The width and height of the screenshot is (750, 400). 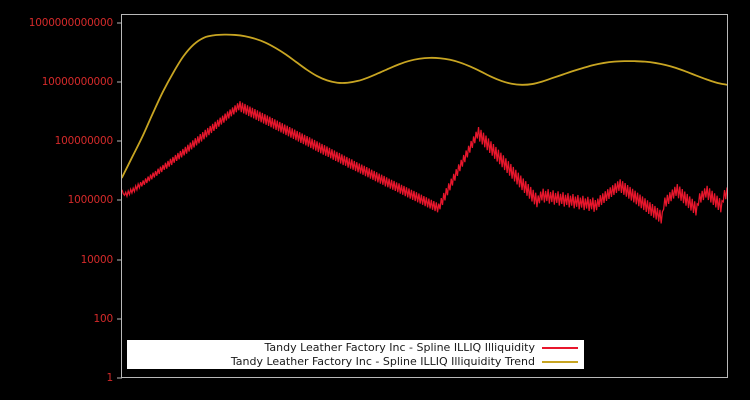 I want to click on y-axis-tick-label: 10000000000, so click(x=77, y=82).